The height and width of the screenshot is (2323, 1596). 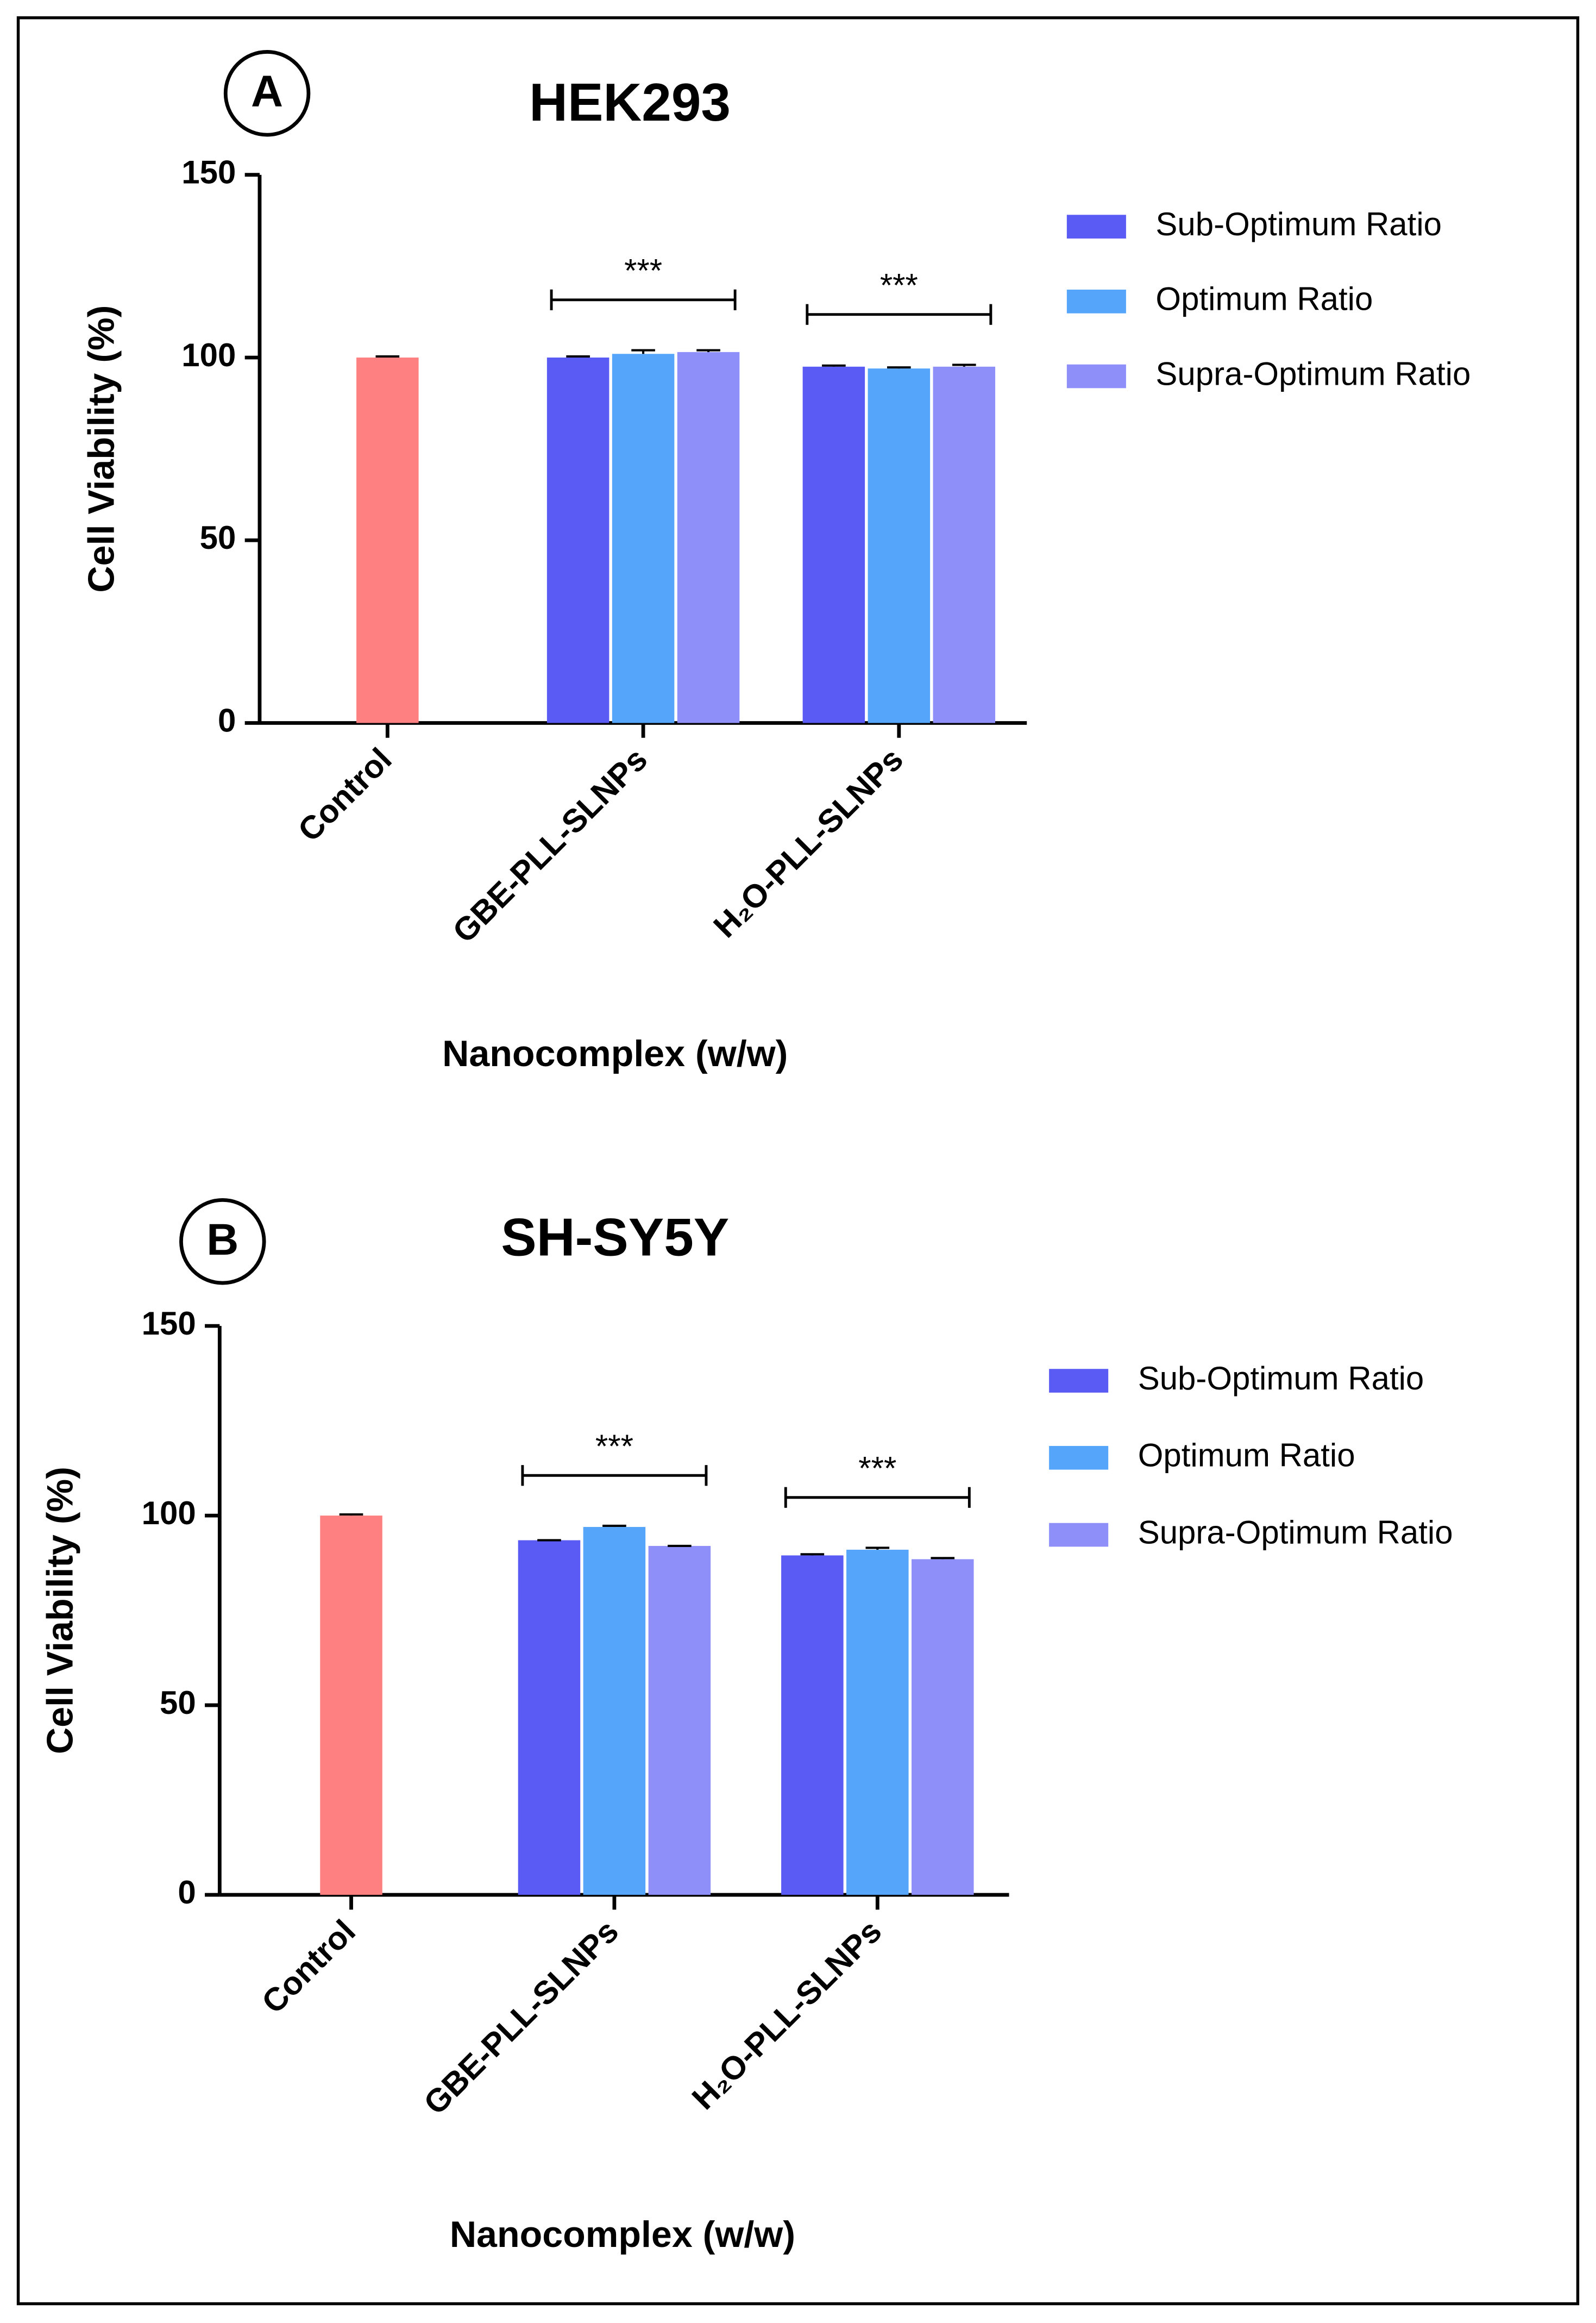 I want to click on panel-label: B, so click(x=222, y=1239).